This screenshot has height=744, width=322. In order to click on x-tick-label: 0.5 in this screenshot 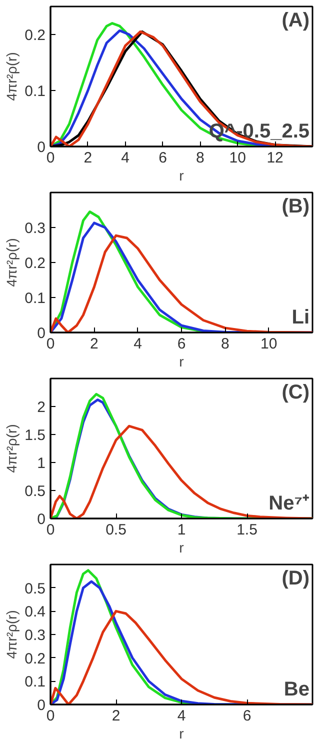, I will do `click(116, 530)`.